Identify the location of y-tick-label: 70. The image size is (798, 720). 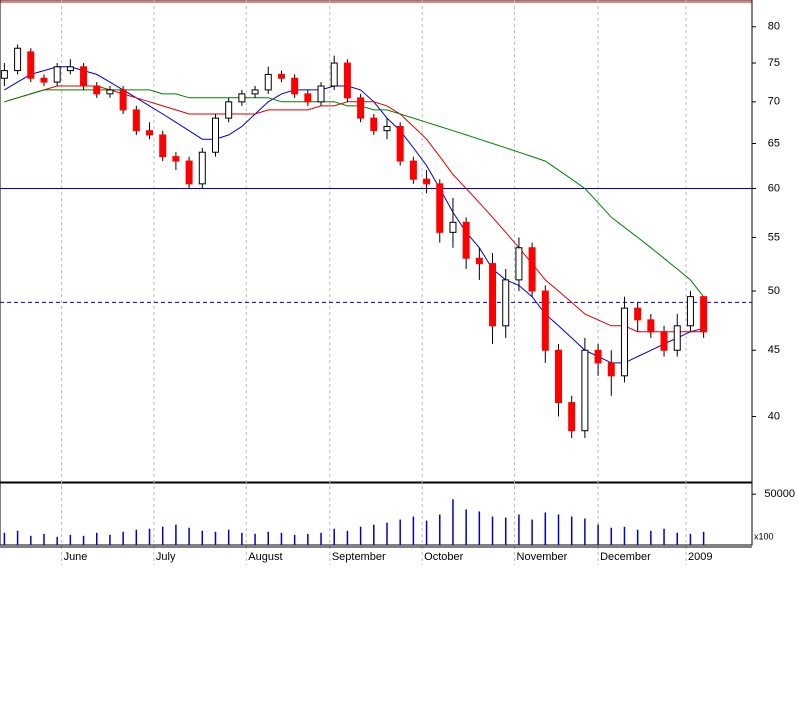
(774, 102).